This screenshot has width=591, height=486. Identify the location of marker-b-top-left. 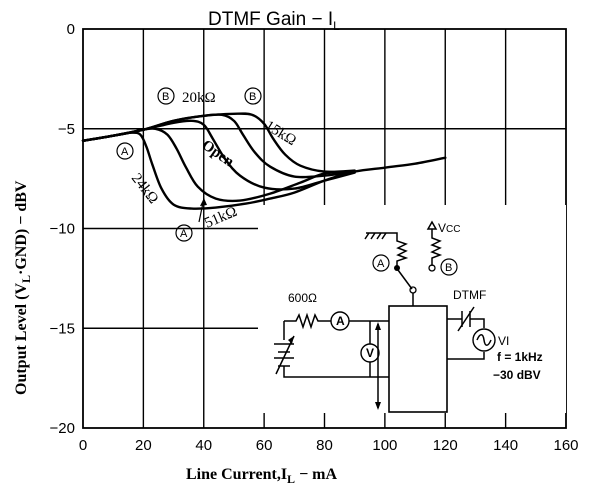
(166, 96).